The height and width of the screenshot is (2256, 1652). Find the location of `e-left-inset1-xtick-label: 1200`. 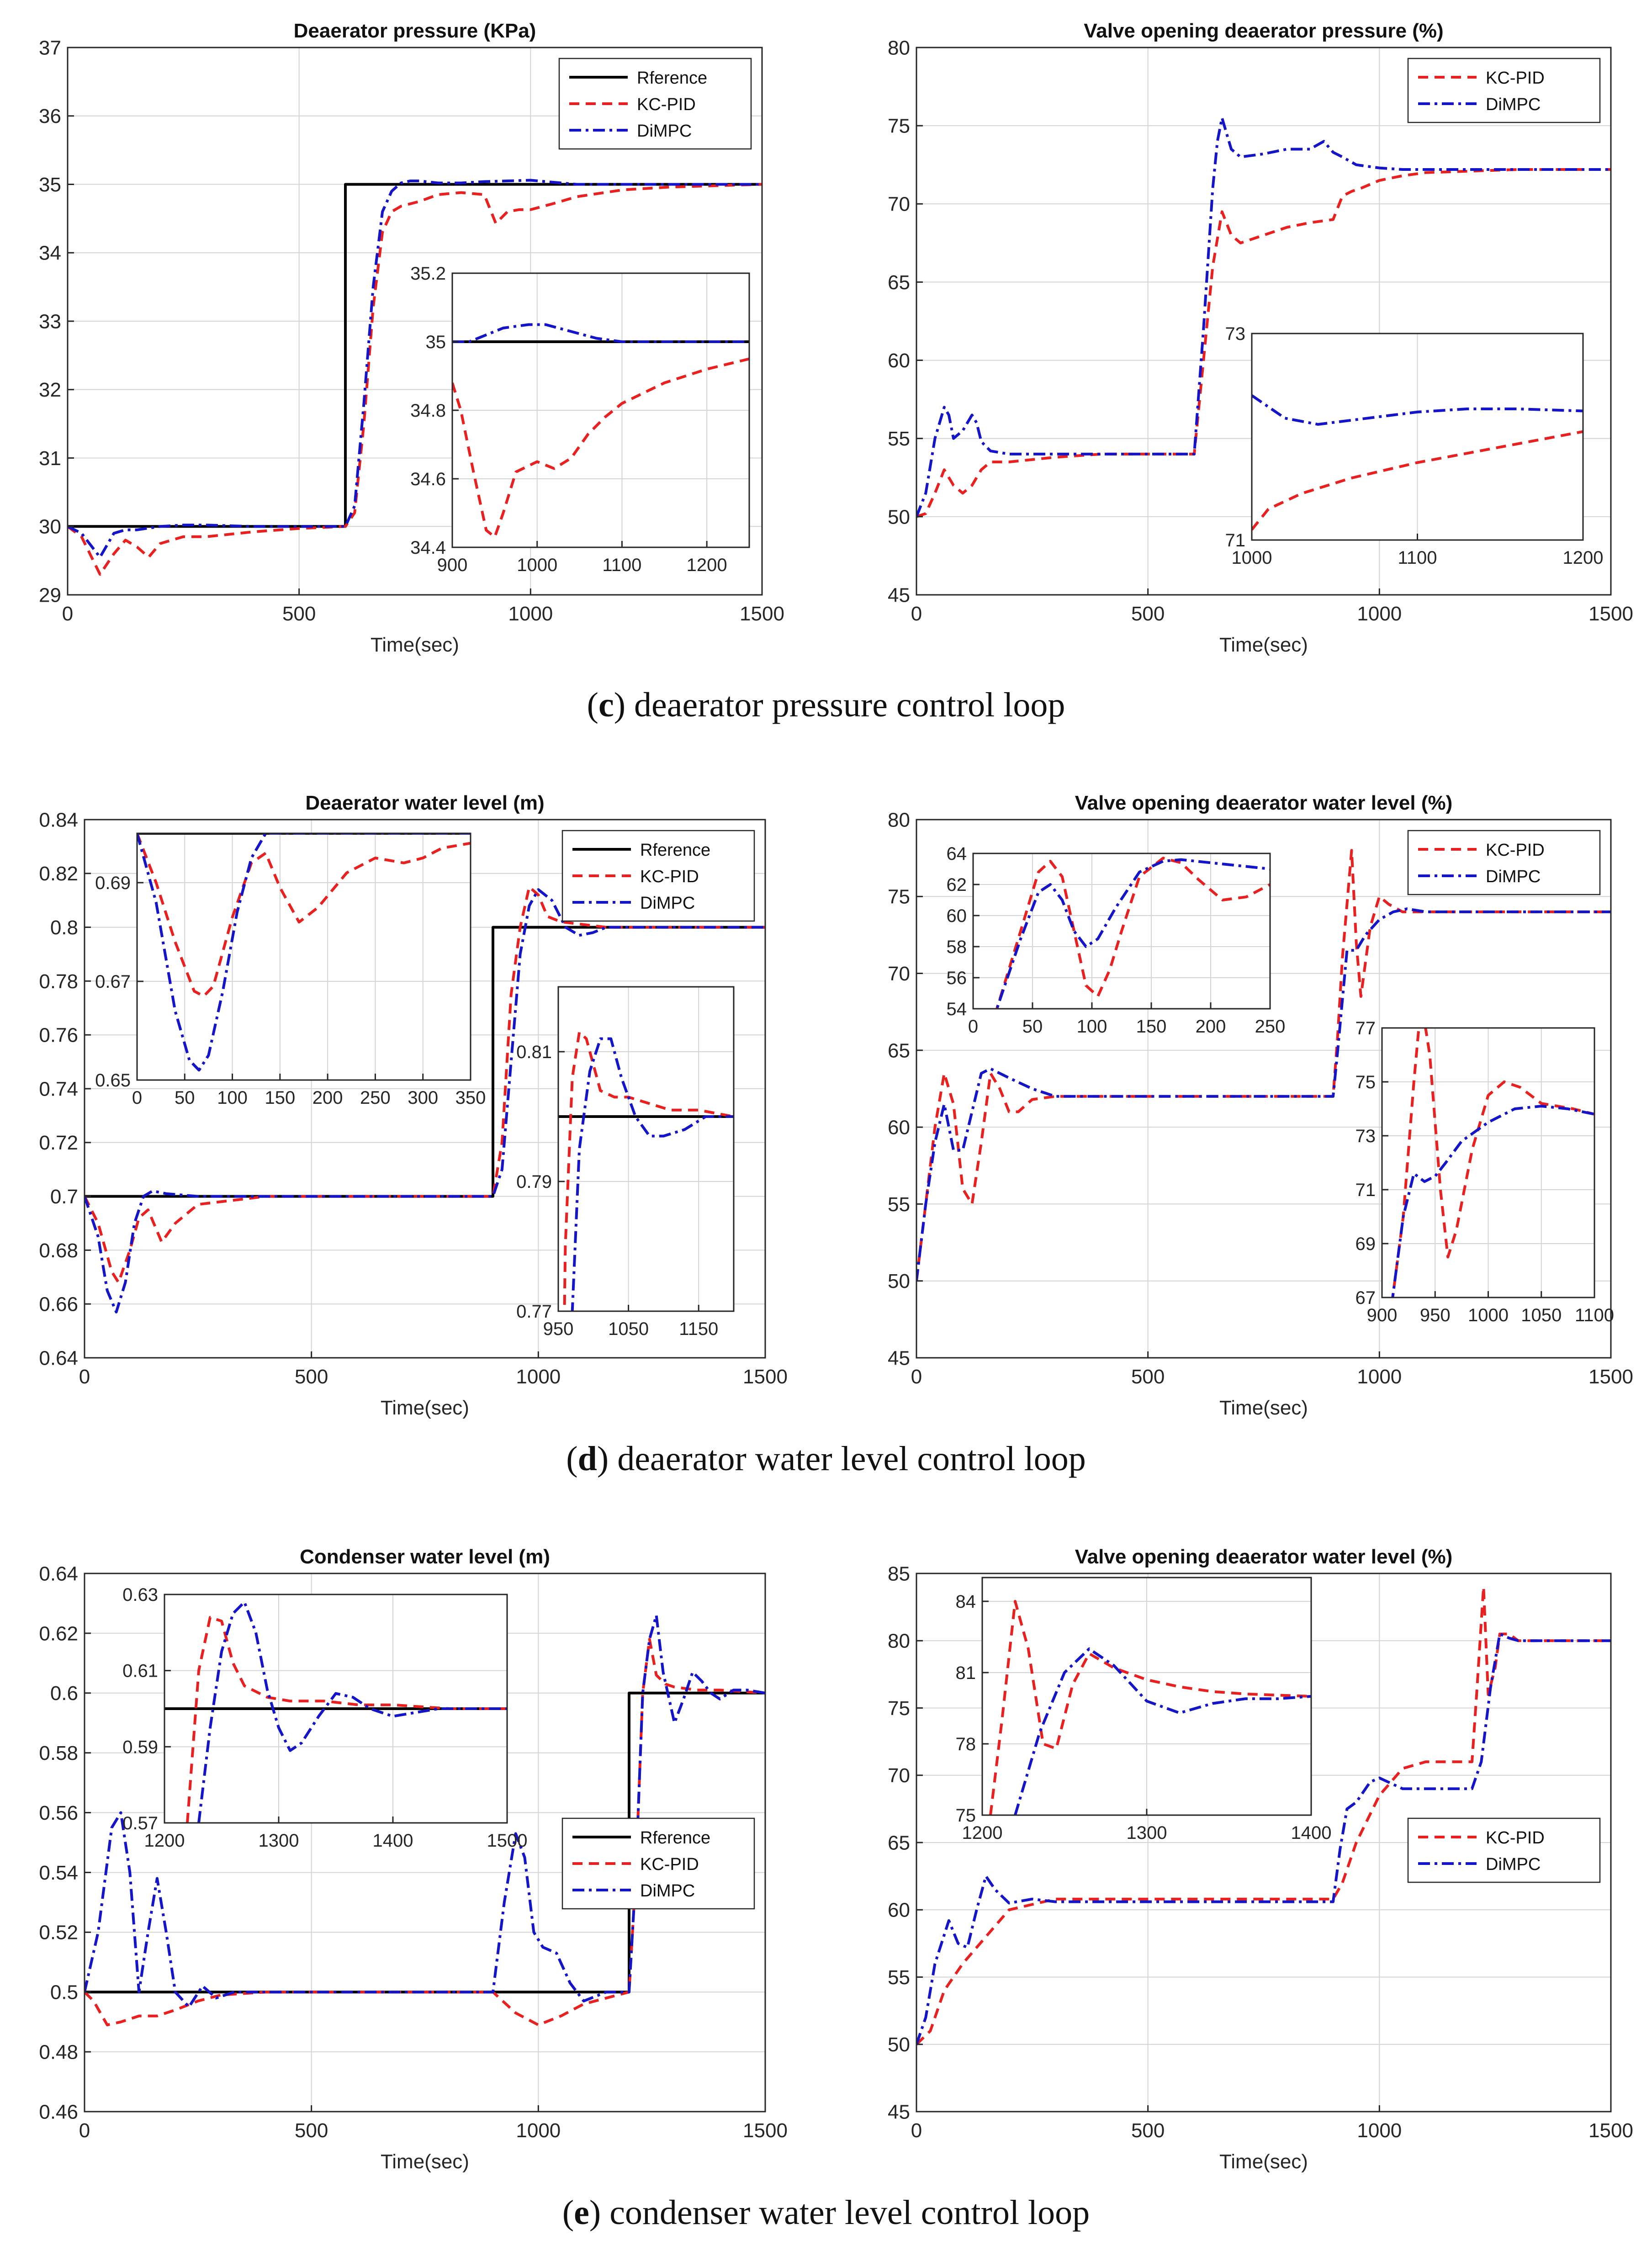

e-left-inset1-xtick-label: 1200 is located at coordinates (165, 1841).